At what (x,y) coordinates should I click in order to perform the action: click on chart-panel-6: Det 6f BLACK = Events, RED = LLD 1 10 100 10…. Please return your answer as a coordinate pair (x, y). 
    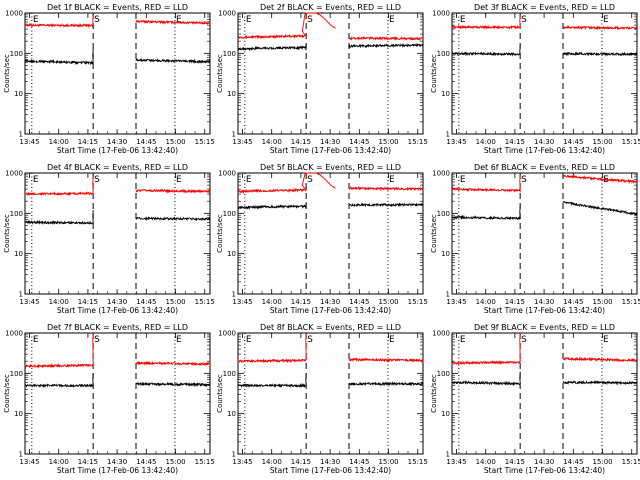
    Looking at the image, I should click on (535, 239).